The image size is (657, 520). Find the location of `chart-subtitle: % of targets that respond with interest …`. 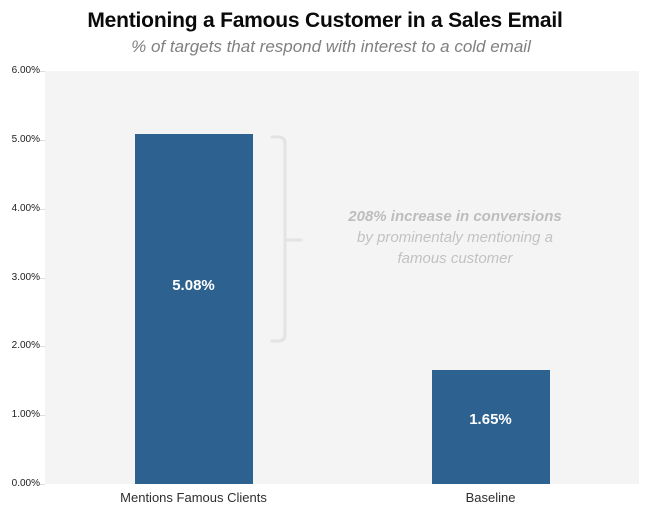

chart-subtitle: % of targets that respond with interest … is located at coordinates (331, 46).